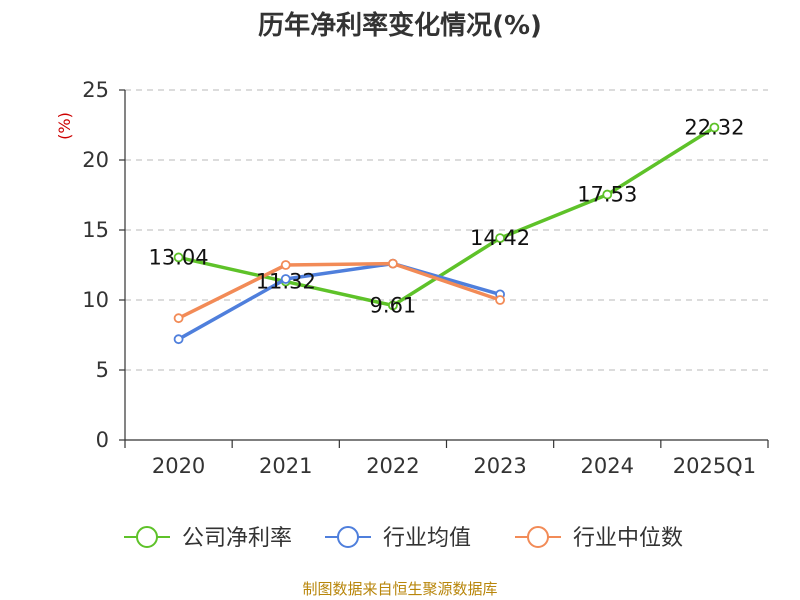 The width and height of the screenshot is (800, 600). I want to click on data-label: 17.53, so click(607, 195).